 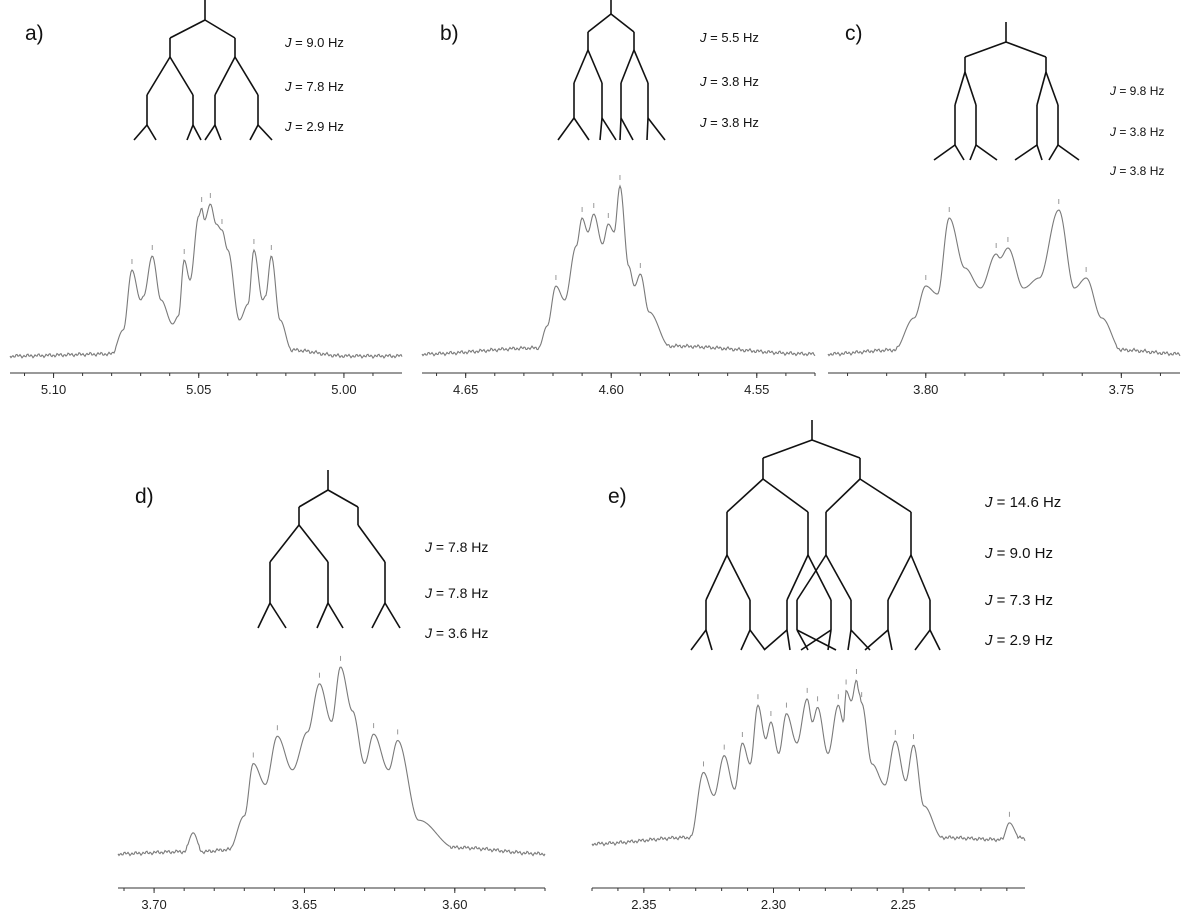 What do you see at coordinates (456, 633) in the screenshot?
I see `coupling-constant-label: J = 3.6 Hz` at bounding box center [456, 633].